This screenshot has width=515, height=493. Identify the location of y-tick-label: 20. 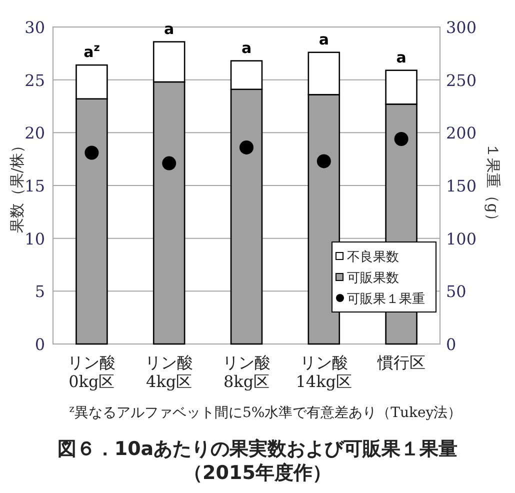
(34, 133).